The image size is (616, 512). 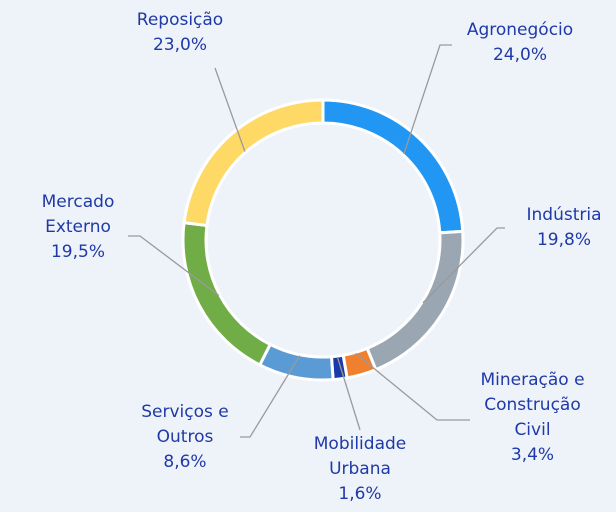 What do you see at coordinates (563, 240) in the screenshot?
I see `value-label: 19,8%` at bounding box center [563, 240].